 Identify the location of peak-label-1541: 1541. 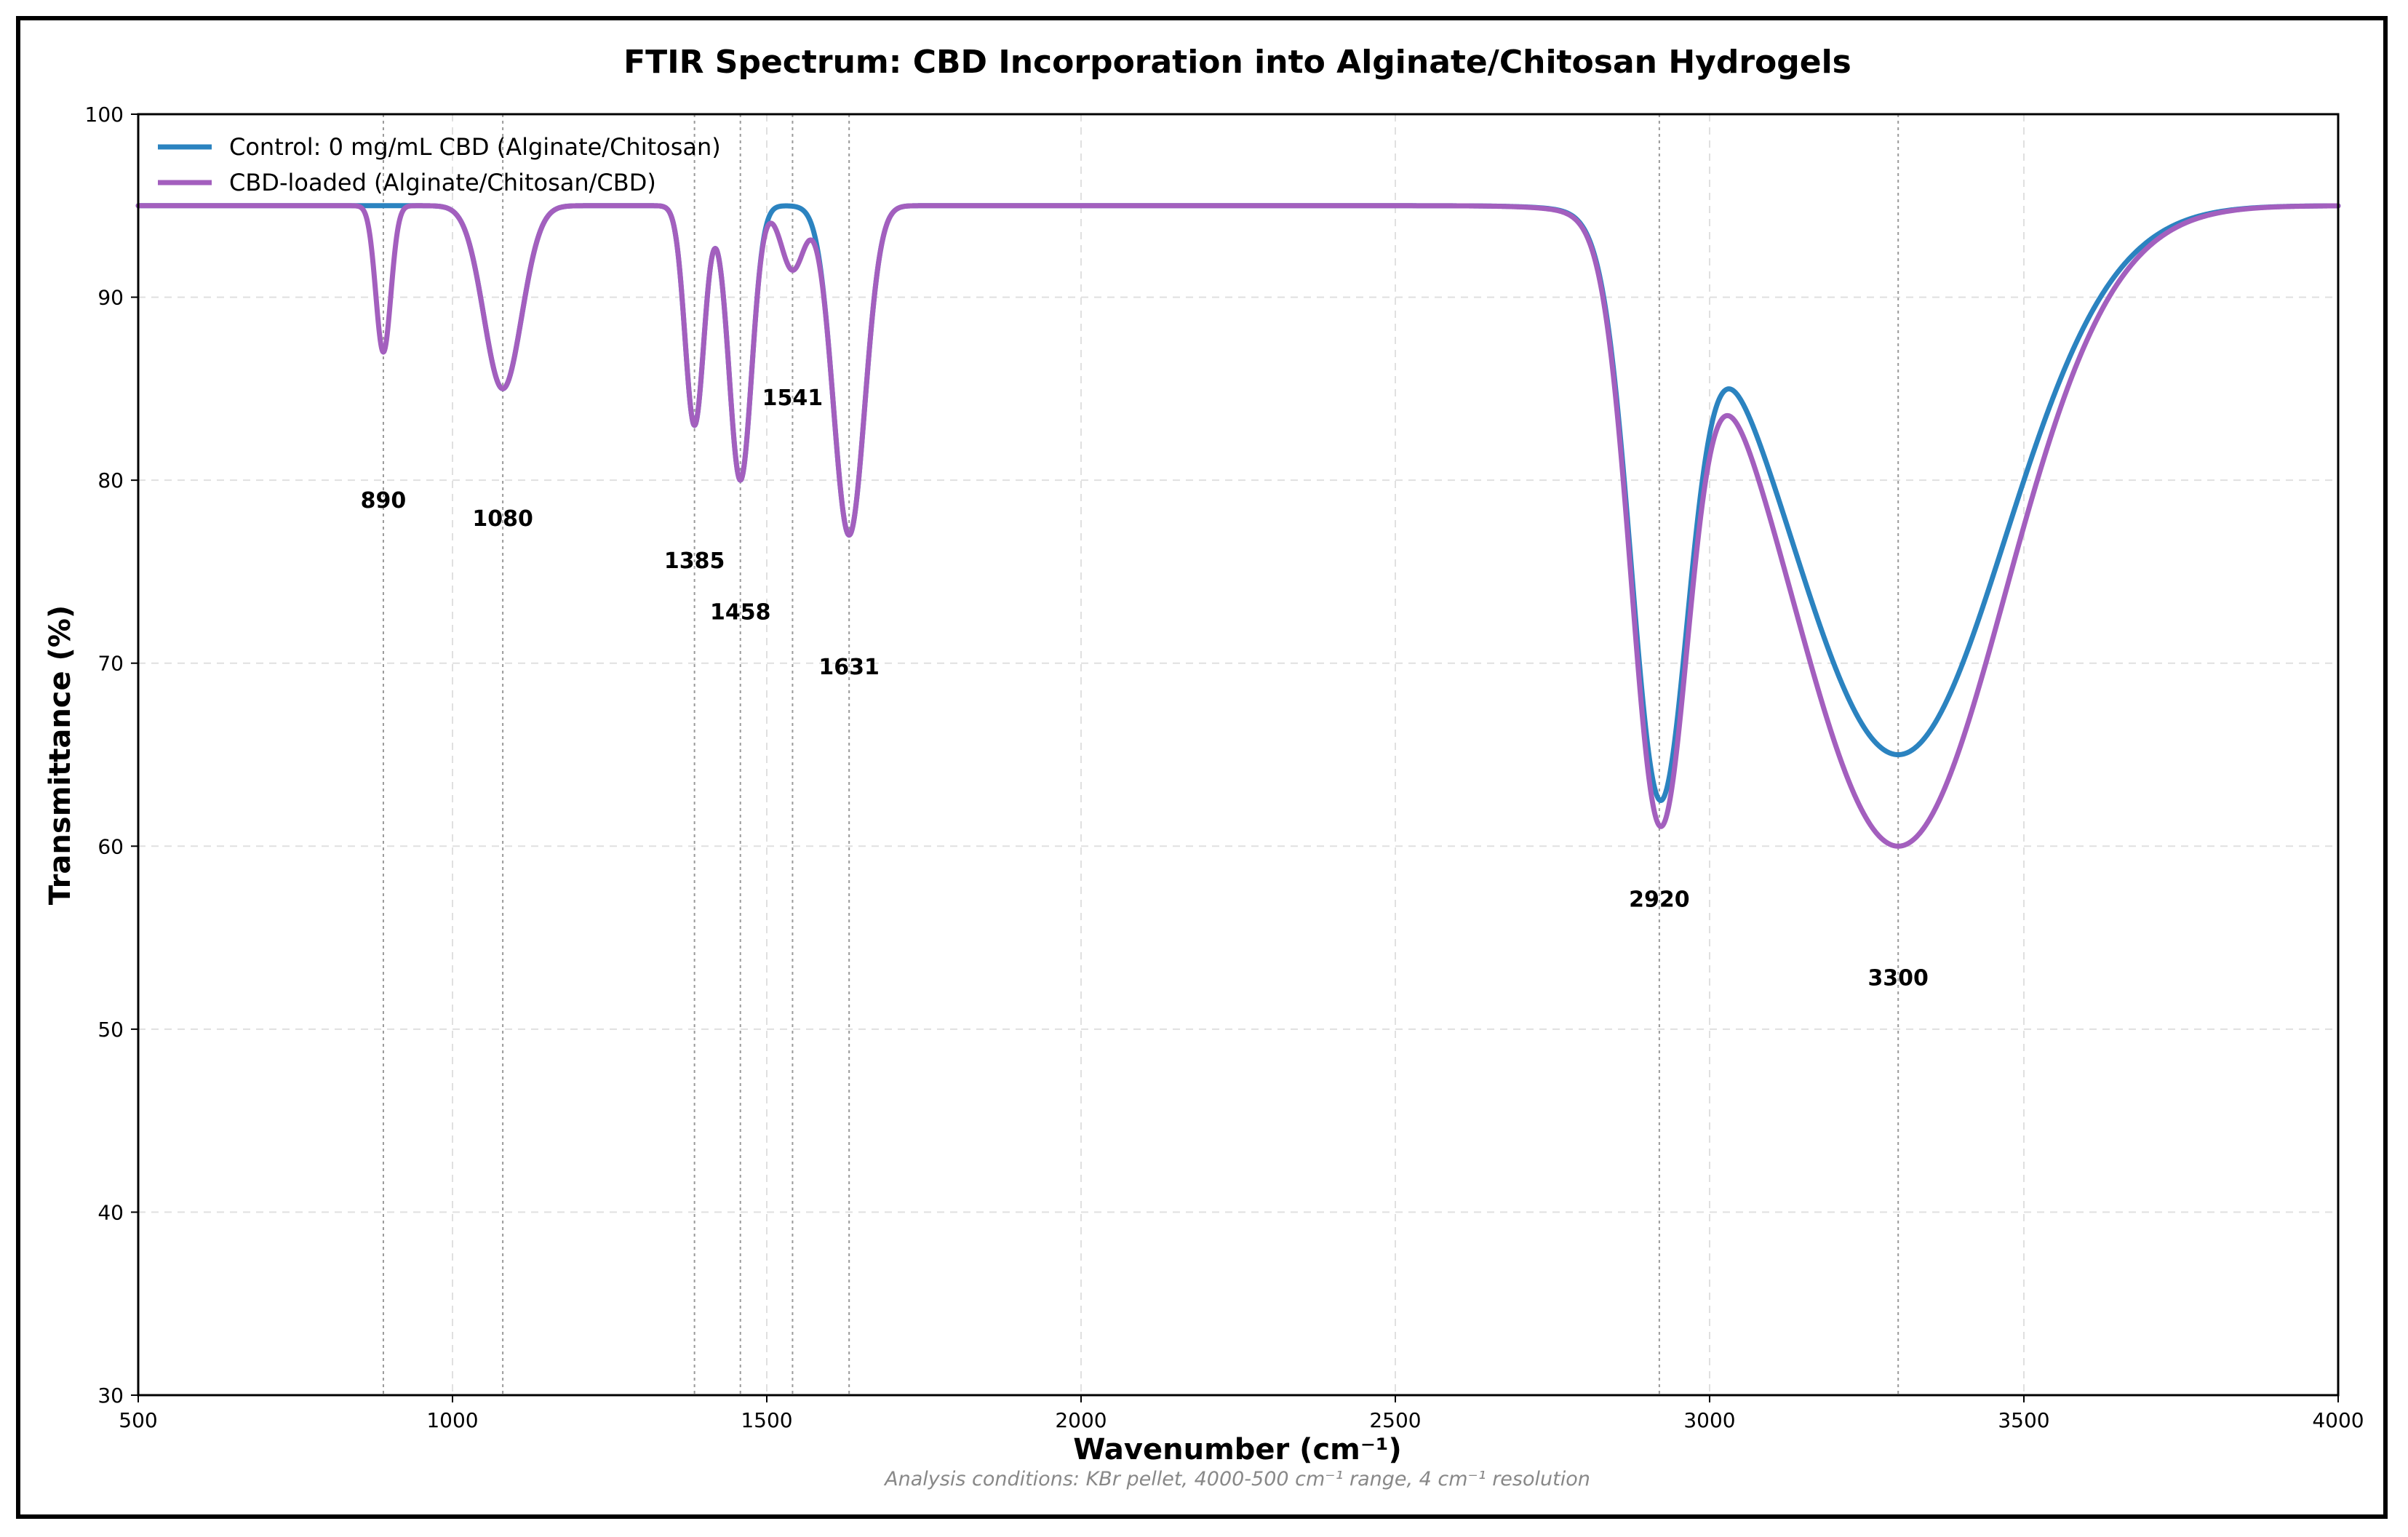
(793, 398).